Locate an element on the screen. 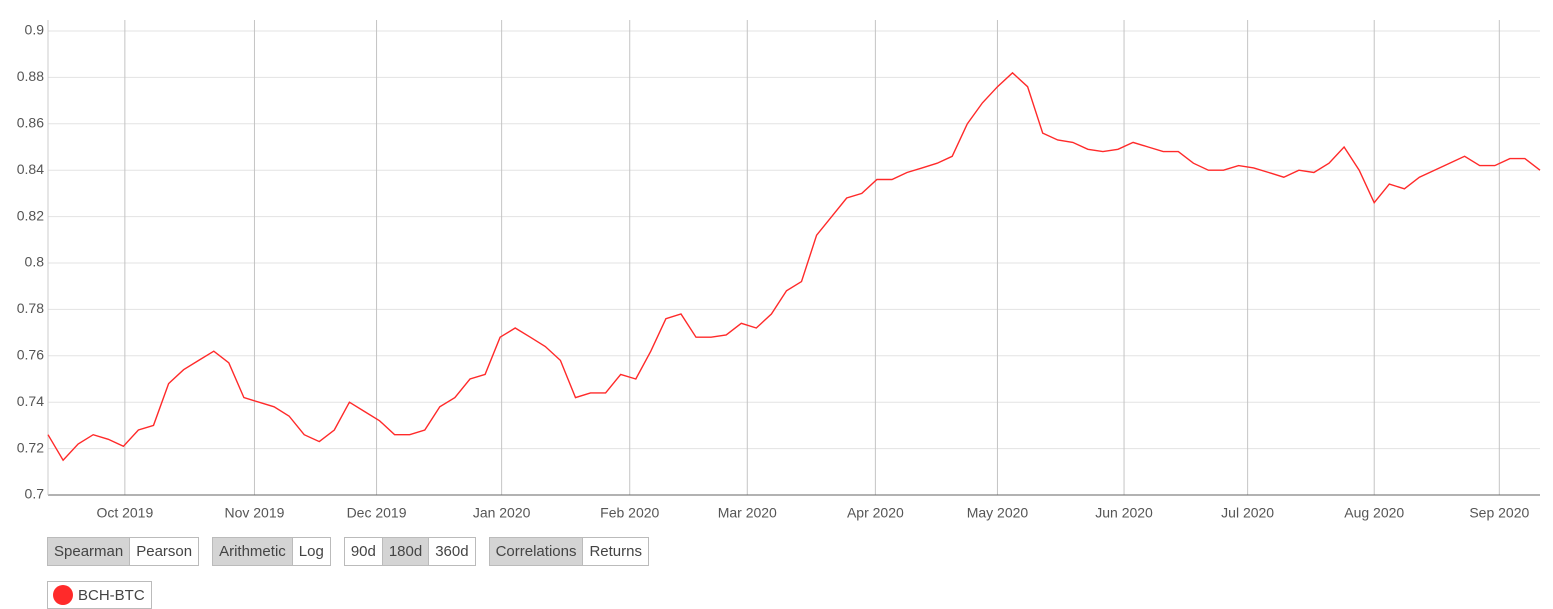 This screenshot has height=609, width=1553. legend: BCH-BTC is located at coordinates (99, 595).